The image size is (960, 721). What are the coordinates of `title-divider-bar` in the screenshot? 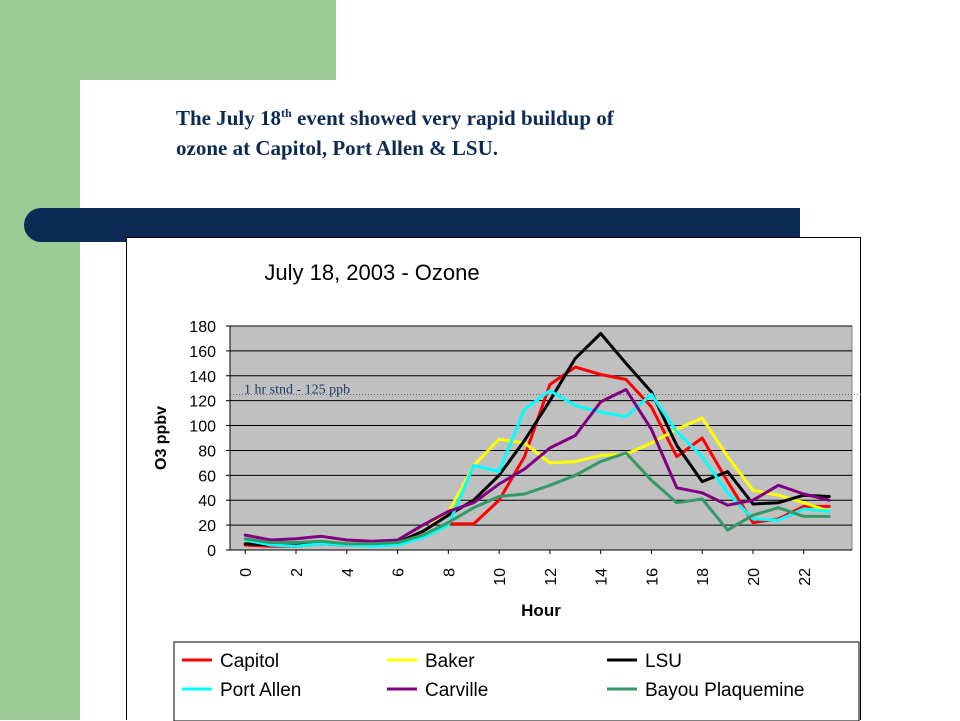 It's located at (412, 225).